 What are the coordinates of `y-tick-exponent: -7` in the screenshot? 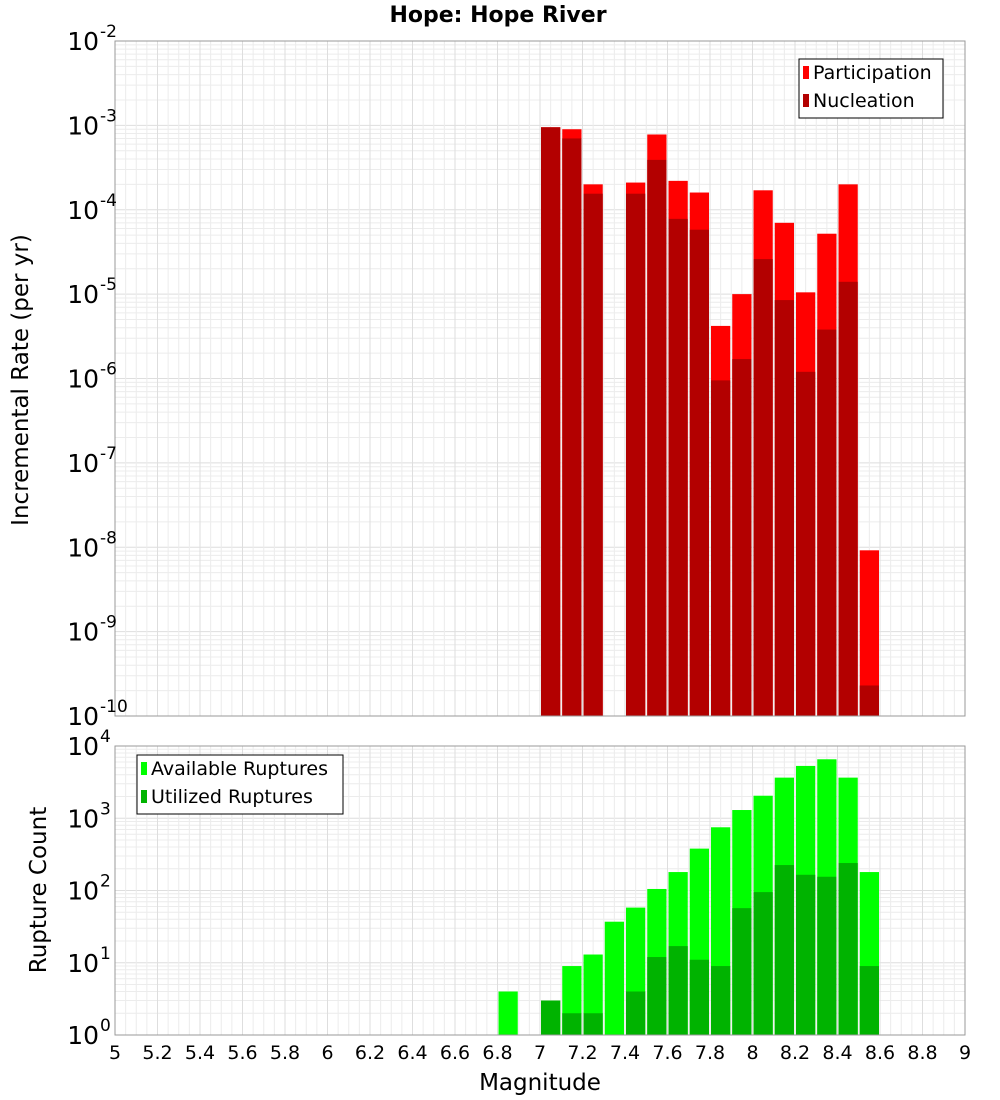 It's located at (108, 454).